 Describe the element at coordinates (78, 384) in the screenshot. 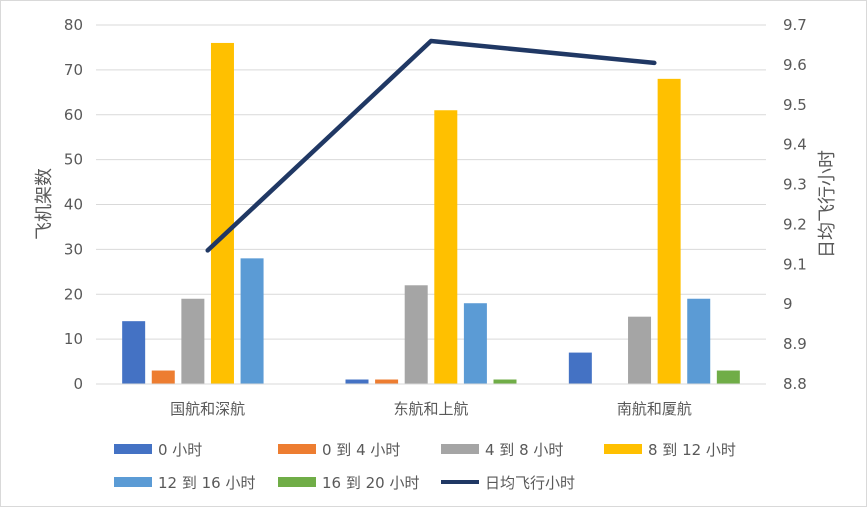

I see `y-tick-label: 0` at that location.